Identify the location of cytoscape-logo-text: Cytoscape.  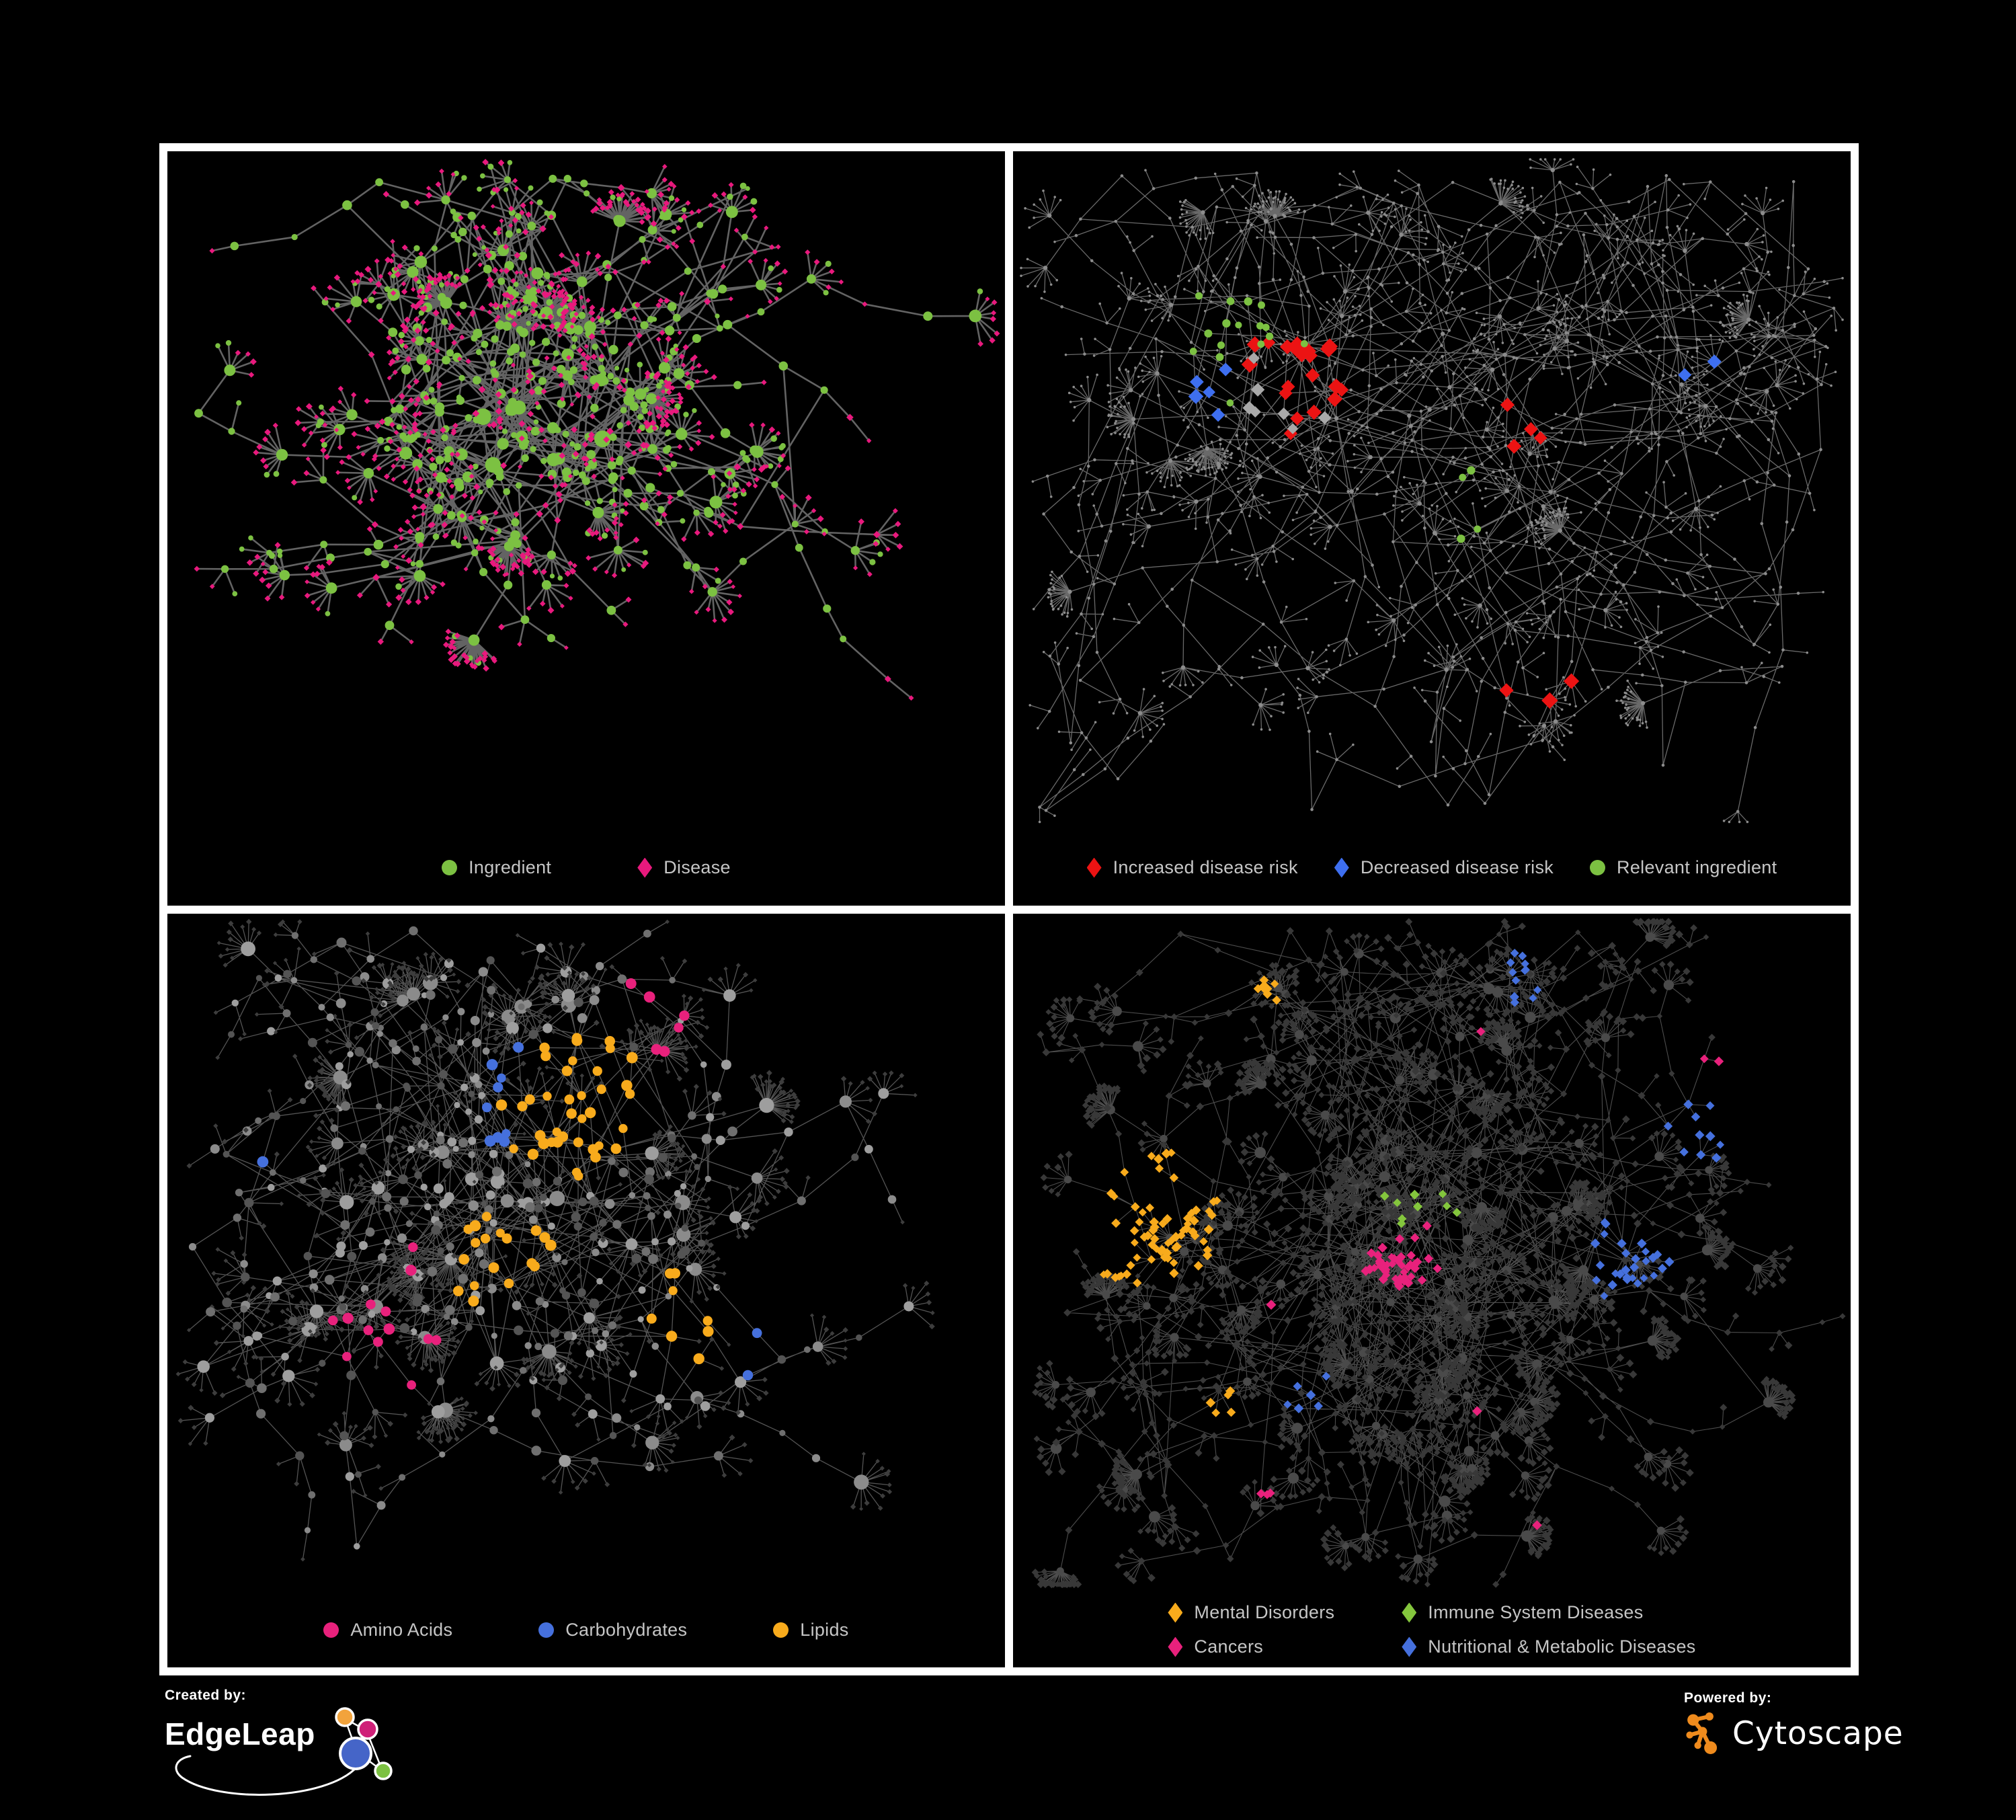
(1818, 1733).